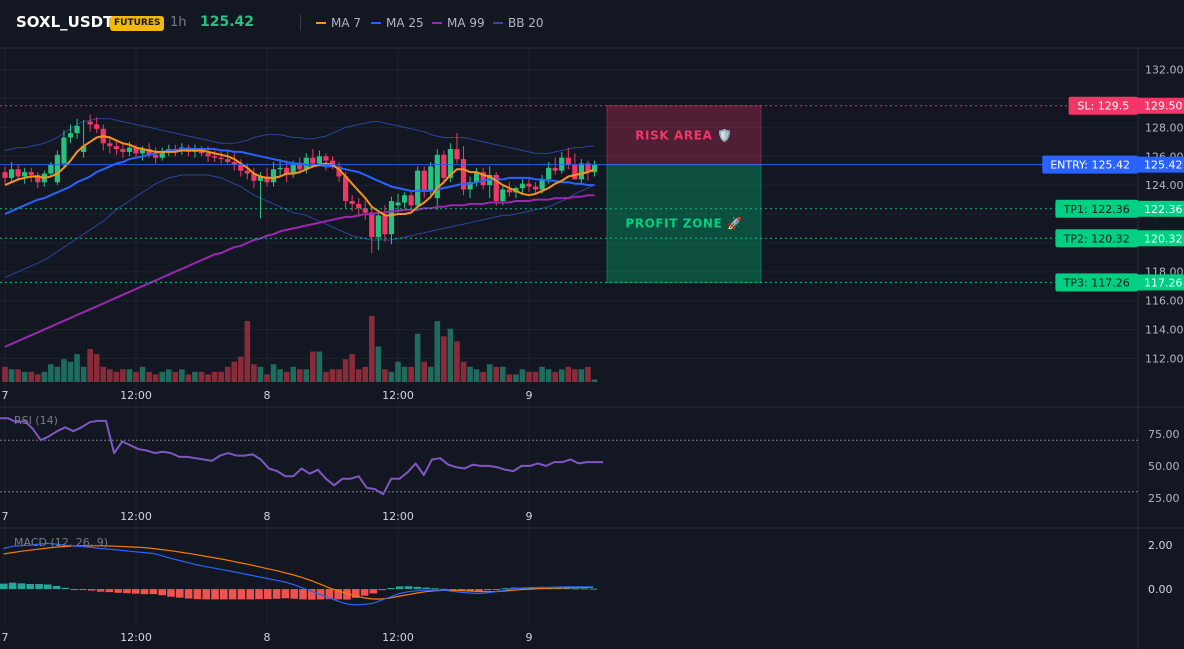 This screenshot has height=649, width=1184. What do you see at coordinates (1160, 589) in the screenshot?
I see `macd-axis-tick: 0.00` at bounding box center [1160, 589].